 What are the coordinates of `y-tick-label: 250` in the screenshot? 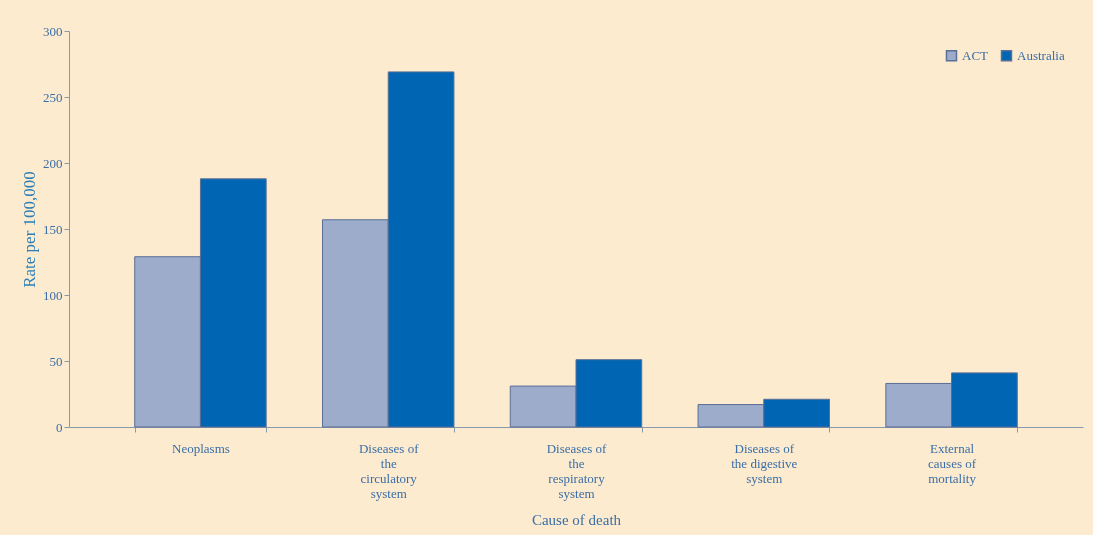 It's located at (53, 97).